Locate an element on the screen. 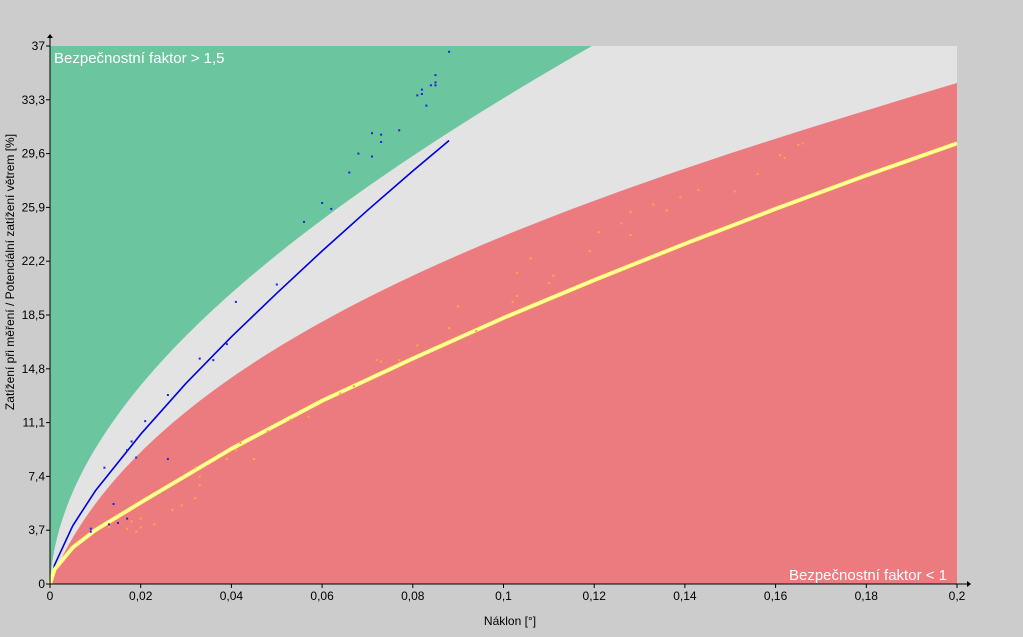  x-tick-label: 0,04 is located at coordinates (232, 596).